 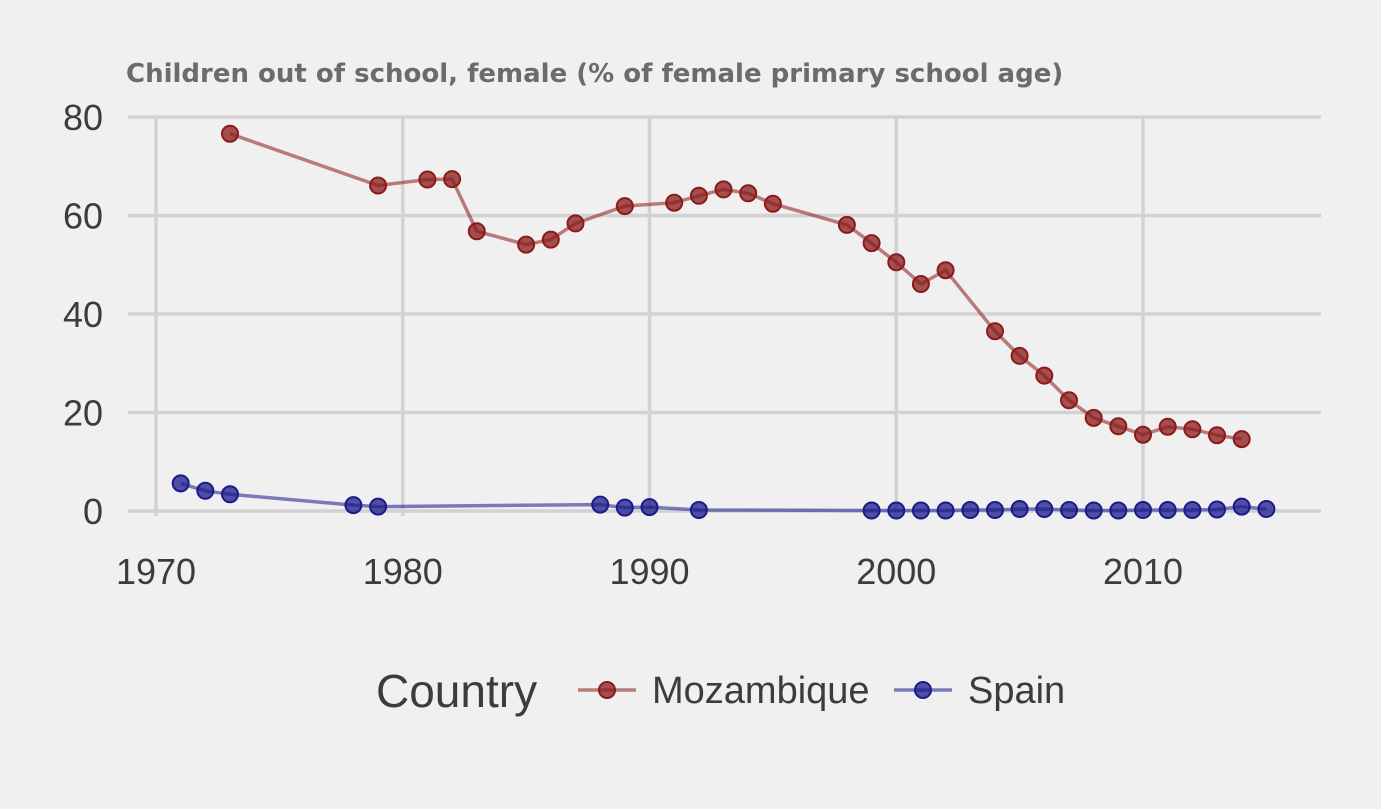 I want to click on y-tick-label: 60, so click(x=83, y=216).